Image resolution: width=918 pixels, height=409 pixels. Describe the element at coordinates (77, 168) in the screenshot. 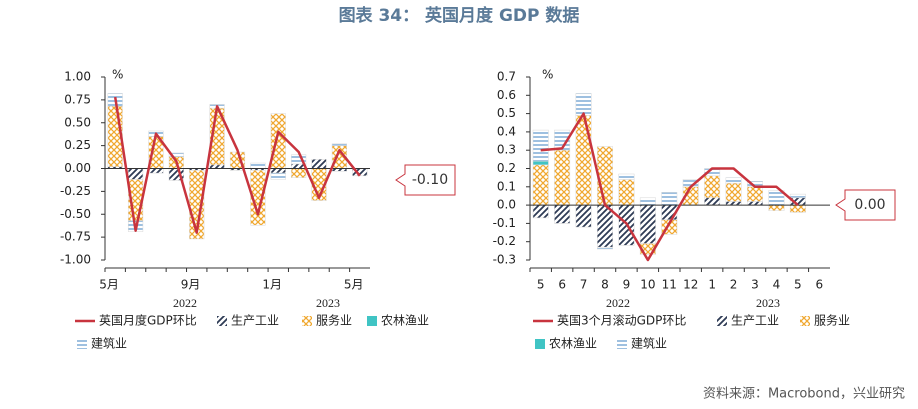

I see `y-tick-label: 0.00` at that location.